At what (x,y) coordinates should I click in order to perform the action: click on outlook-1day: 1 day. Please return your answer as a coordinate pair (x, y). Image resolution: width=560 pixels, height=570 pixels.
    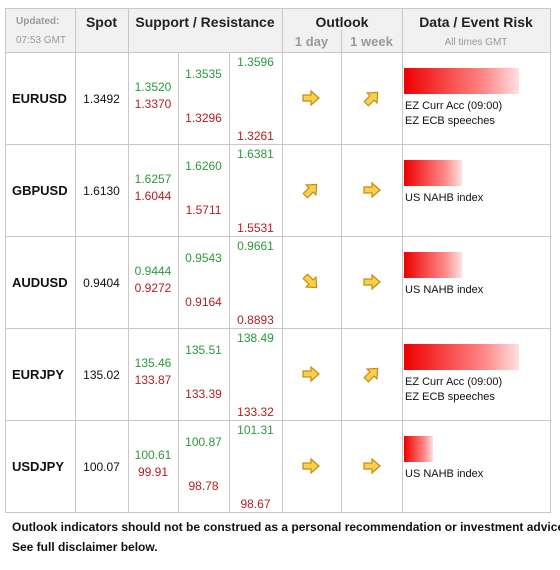
    Looking at the image, I should click on (311, 41).